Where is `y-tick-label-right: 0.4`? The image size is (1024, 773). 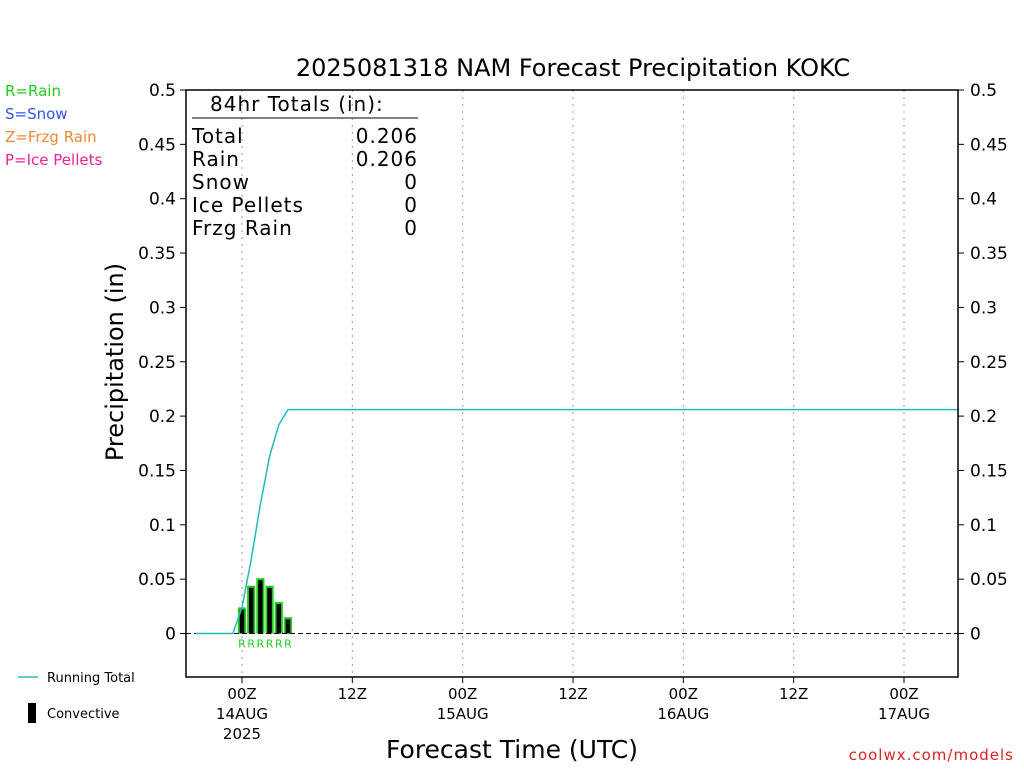
y-tick-label-right: 0.4 is located at coordinates (983, 200).